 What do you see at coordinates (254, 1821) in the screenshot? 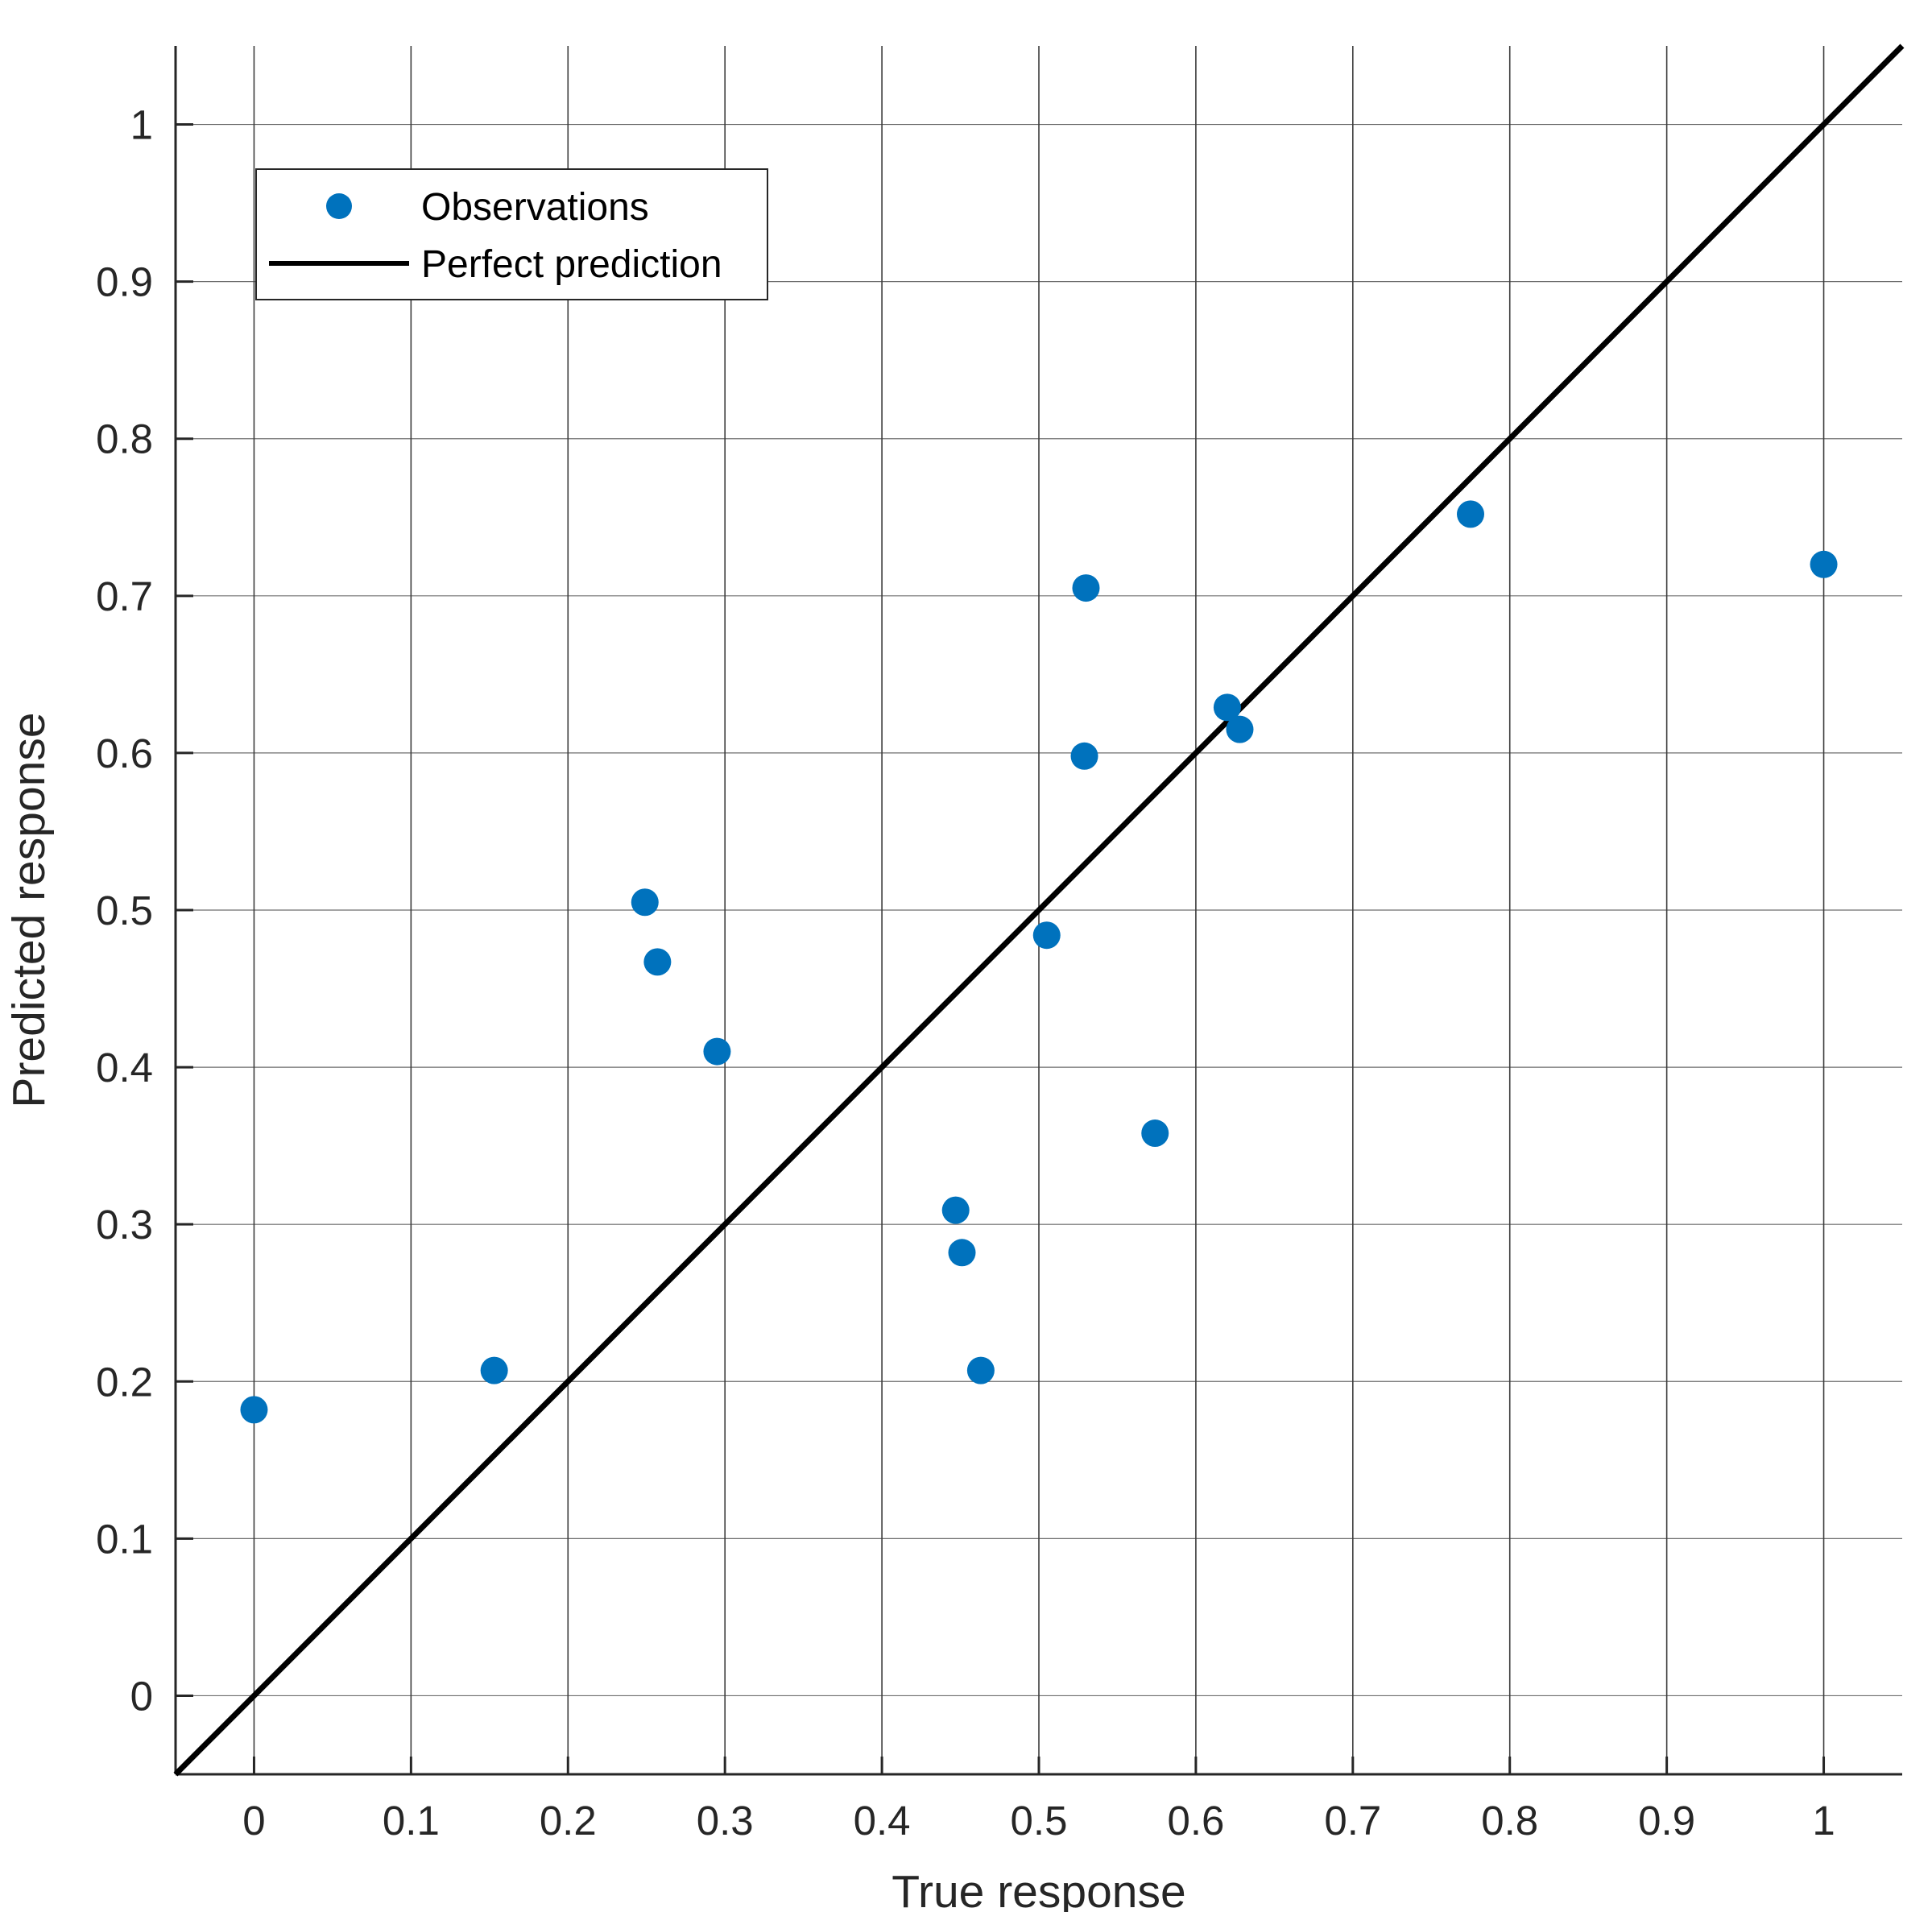
I see `x-tick-label: 0` at bounding box center [254, 1821].